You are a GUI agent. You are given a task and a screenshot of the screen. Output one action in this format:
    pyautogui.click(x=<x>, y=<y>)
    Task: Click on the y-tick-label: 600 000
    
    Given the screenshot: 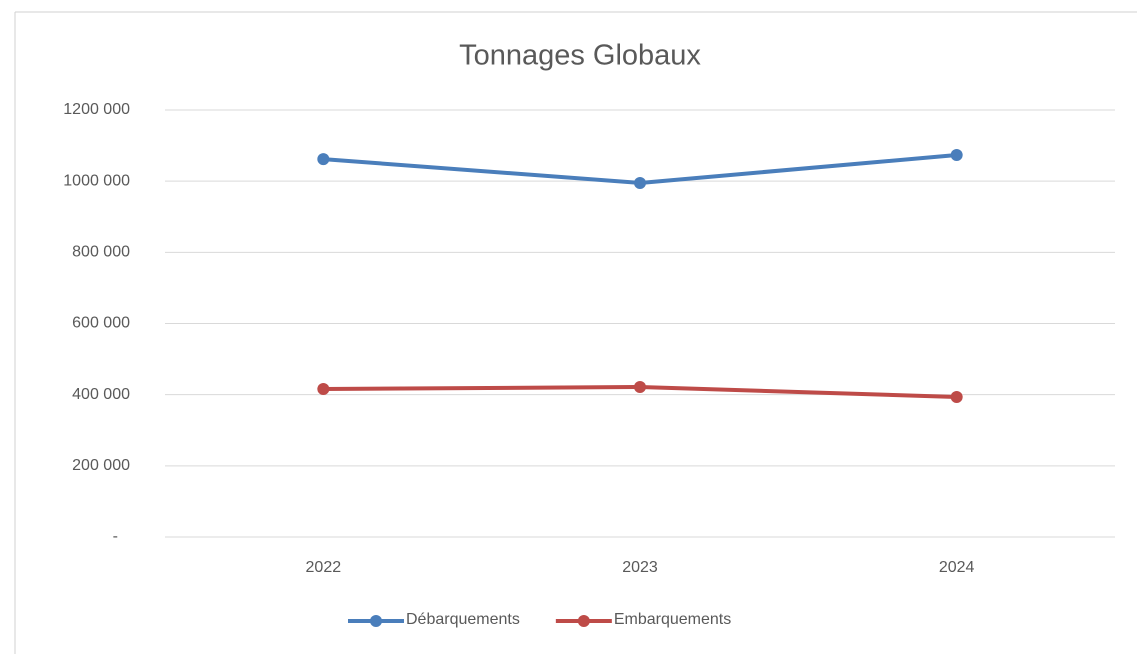 What is the action you would take?
    pyautogui.click(x=101, y=323)
    